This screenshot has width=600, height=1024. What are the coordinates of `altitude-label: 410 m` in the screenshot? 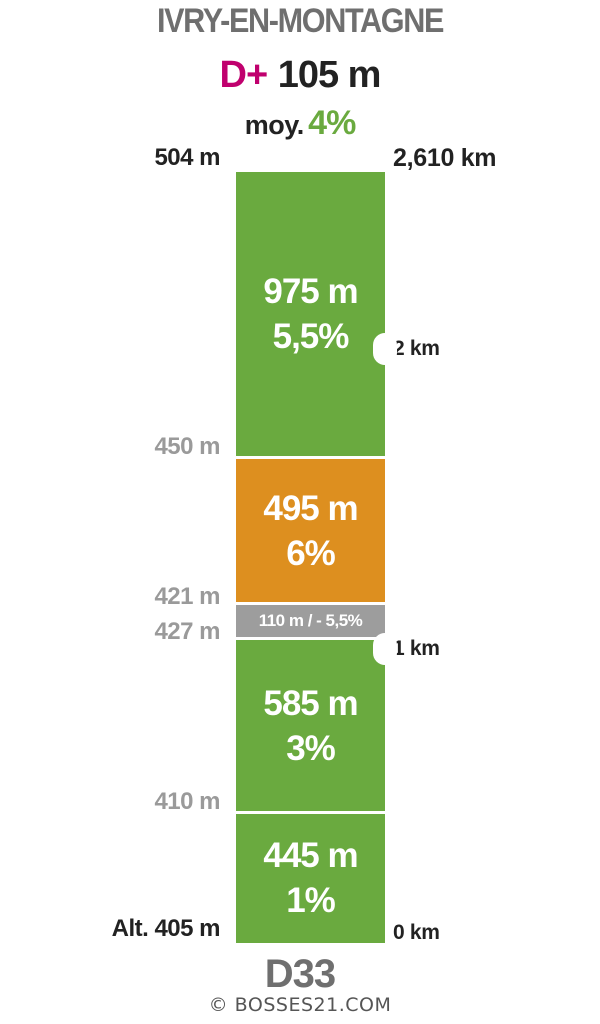 It's located at (187, 801).